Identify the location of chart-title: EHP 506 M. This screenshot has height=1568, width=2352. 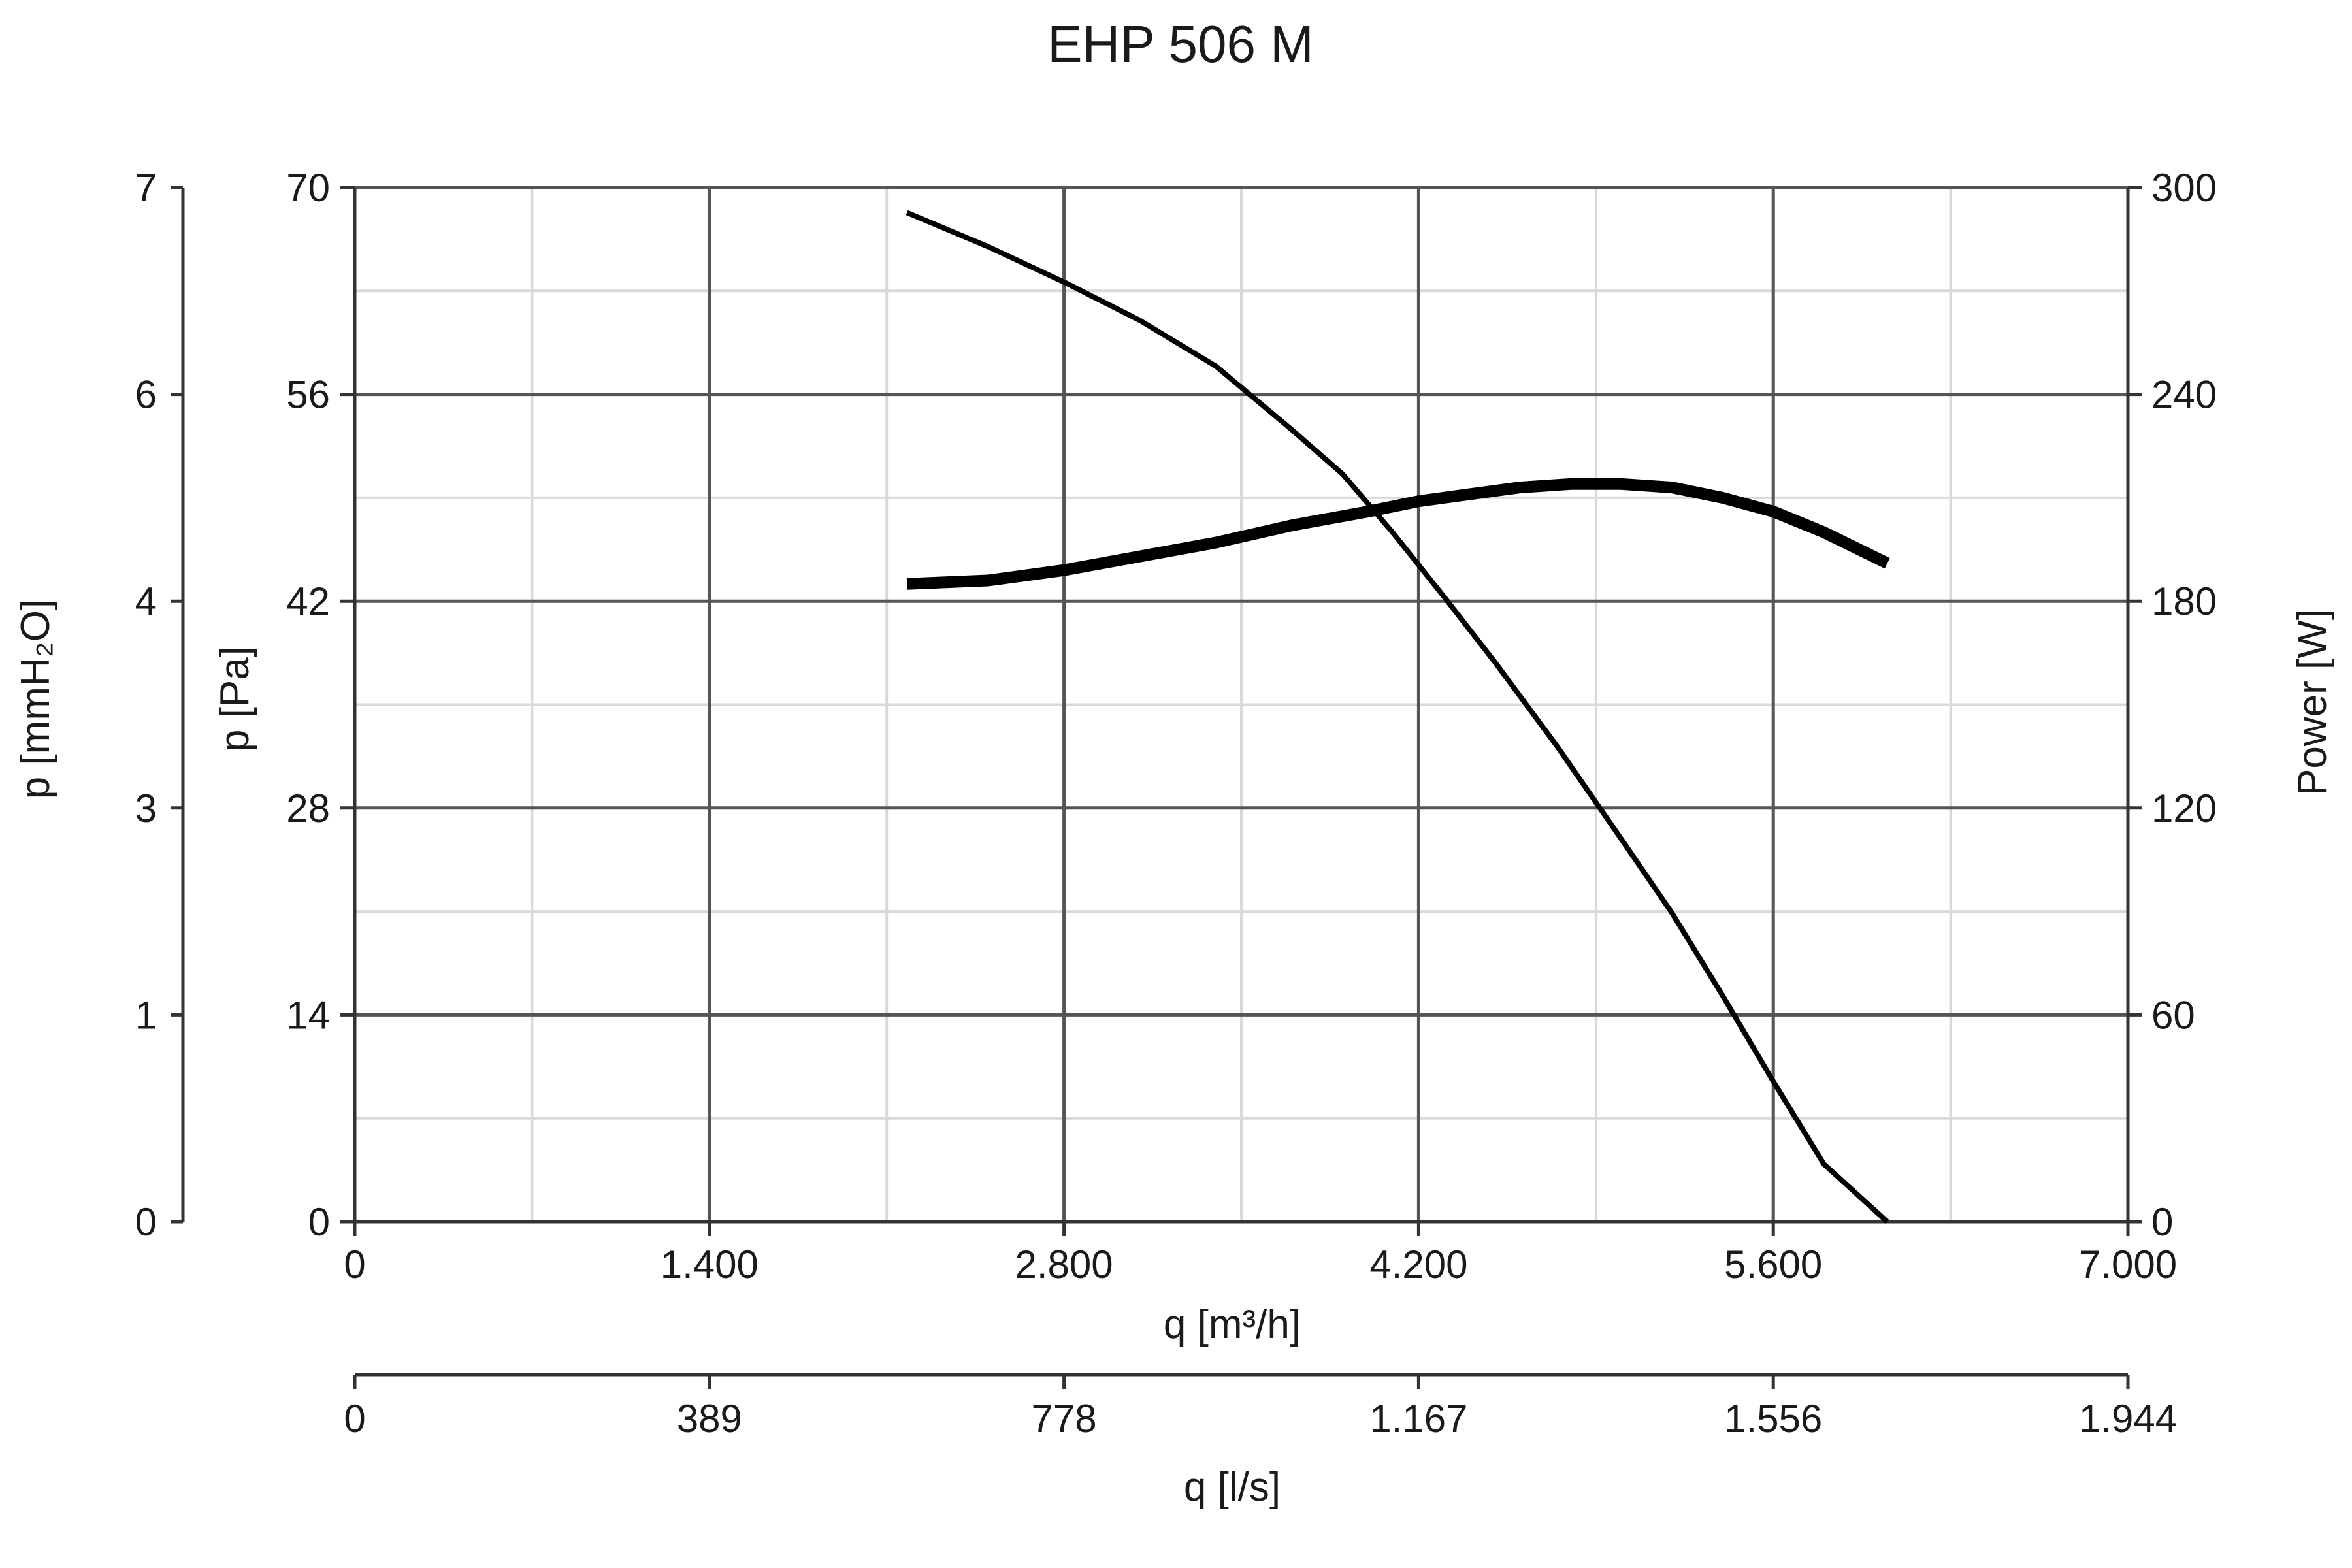
(1180, 44).